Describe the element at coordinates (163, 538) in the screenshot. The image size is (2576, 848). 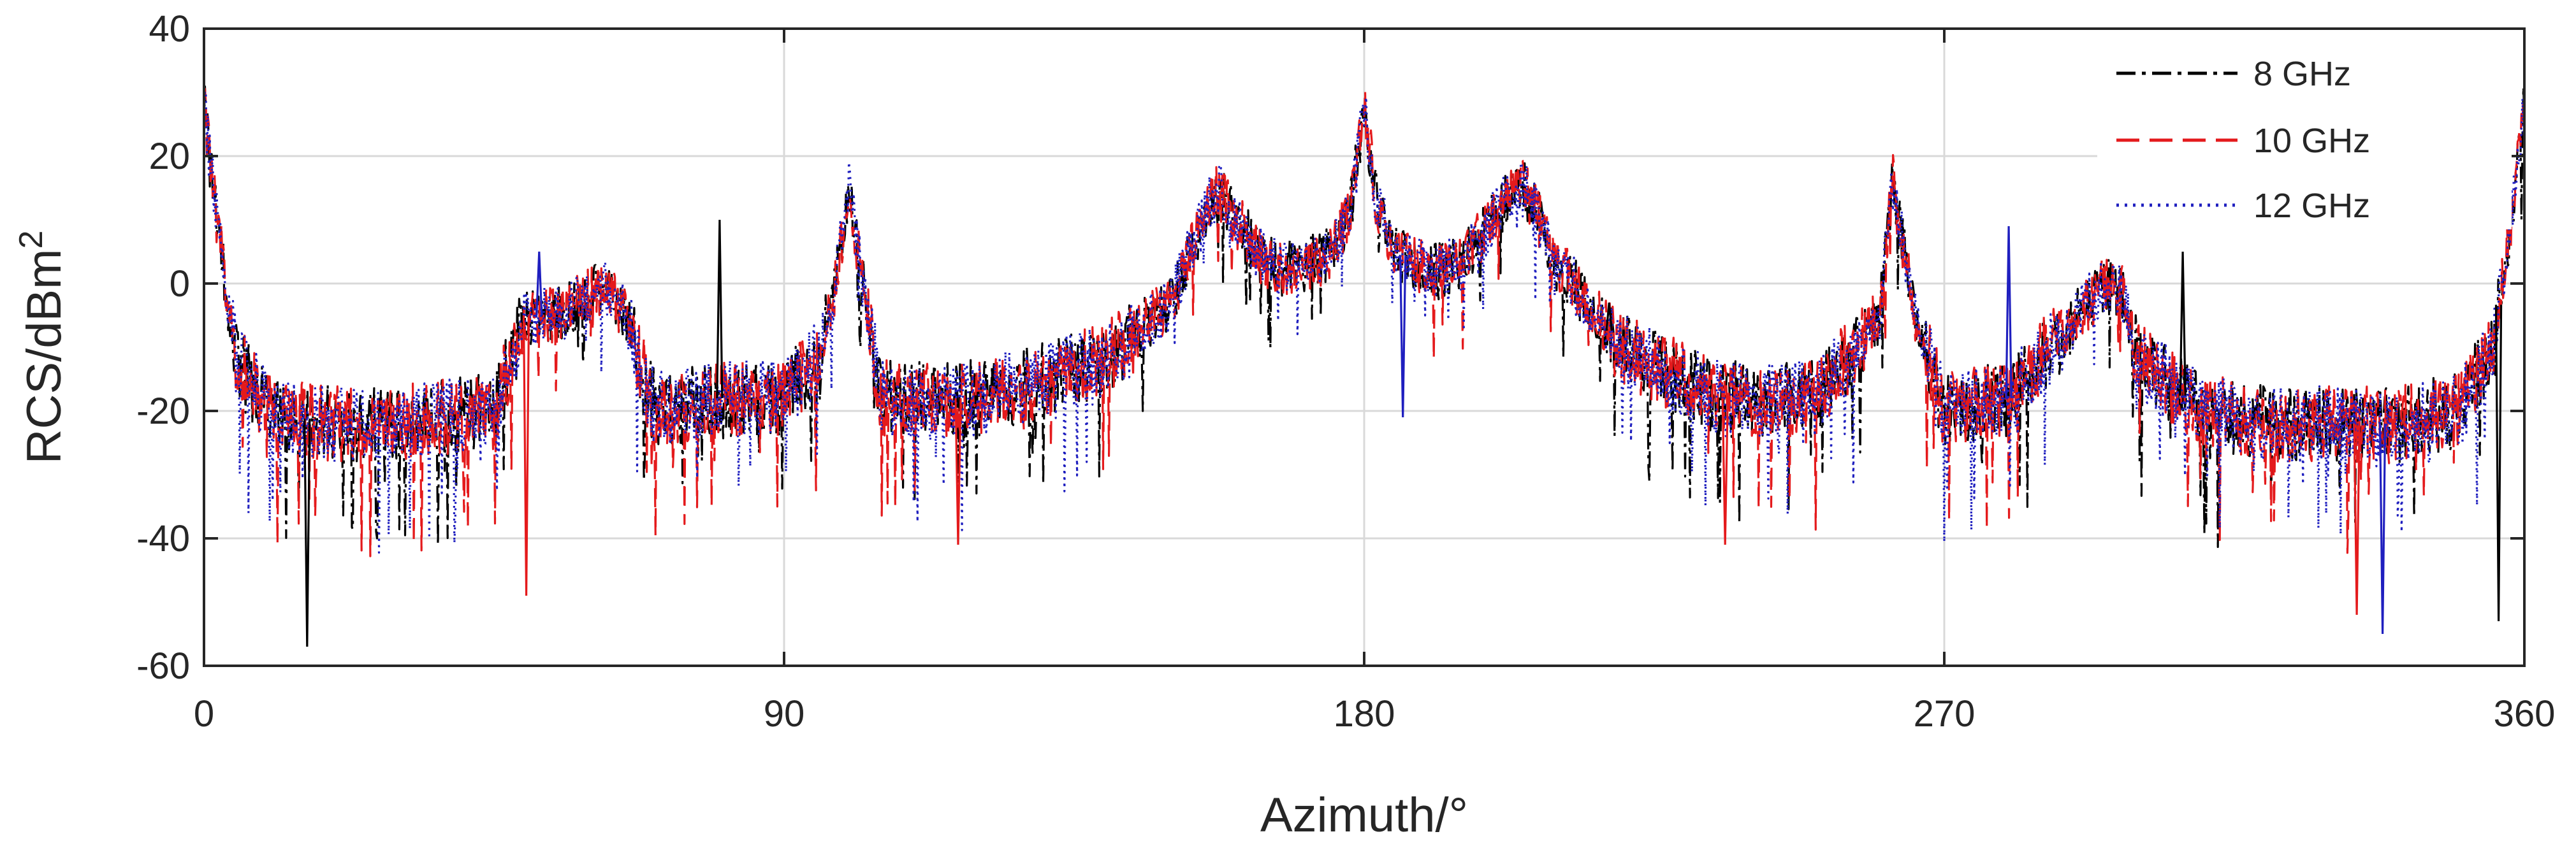
I see `y-tick-label: -40` at that location.